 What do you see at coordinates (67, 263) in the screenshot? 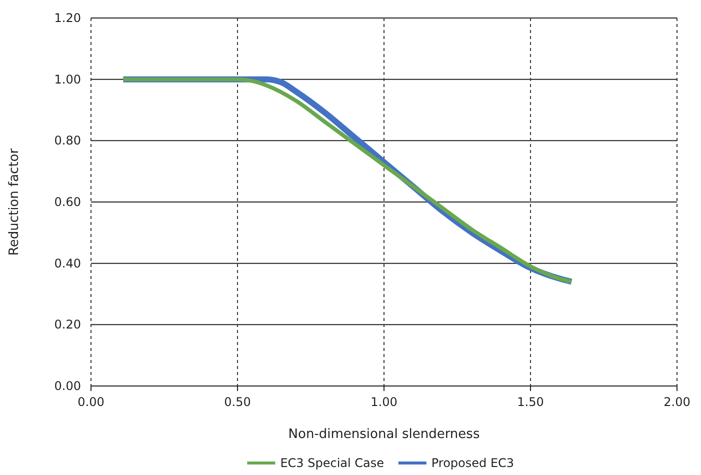
I see `y-tick-label: 0.40` at bounding box center [67, 263].